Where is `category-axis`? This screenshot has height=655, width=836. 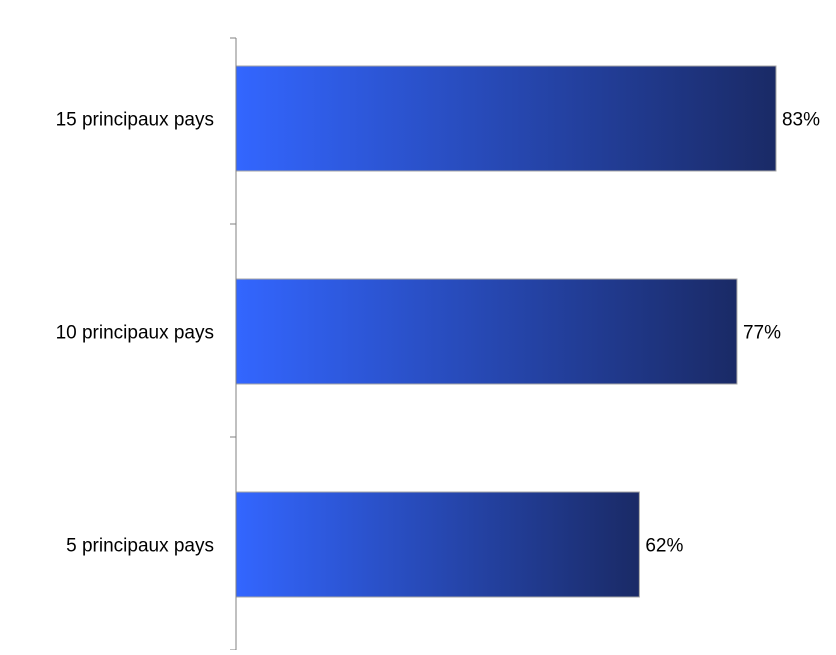 category-axis is located at coordinates (233, 344).